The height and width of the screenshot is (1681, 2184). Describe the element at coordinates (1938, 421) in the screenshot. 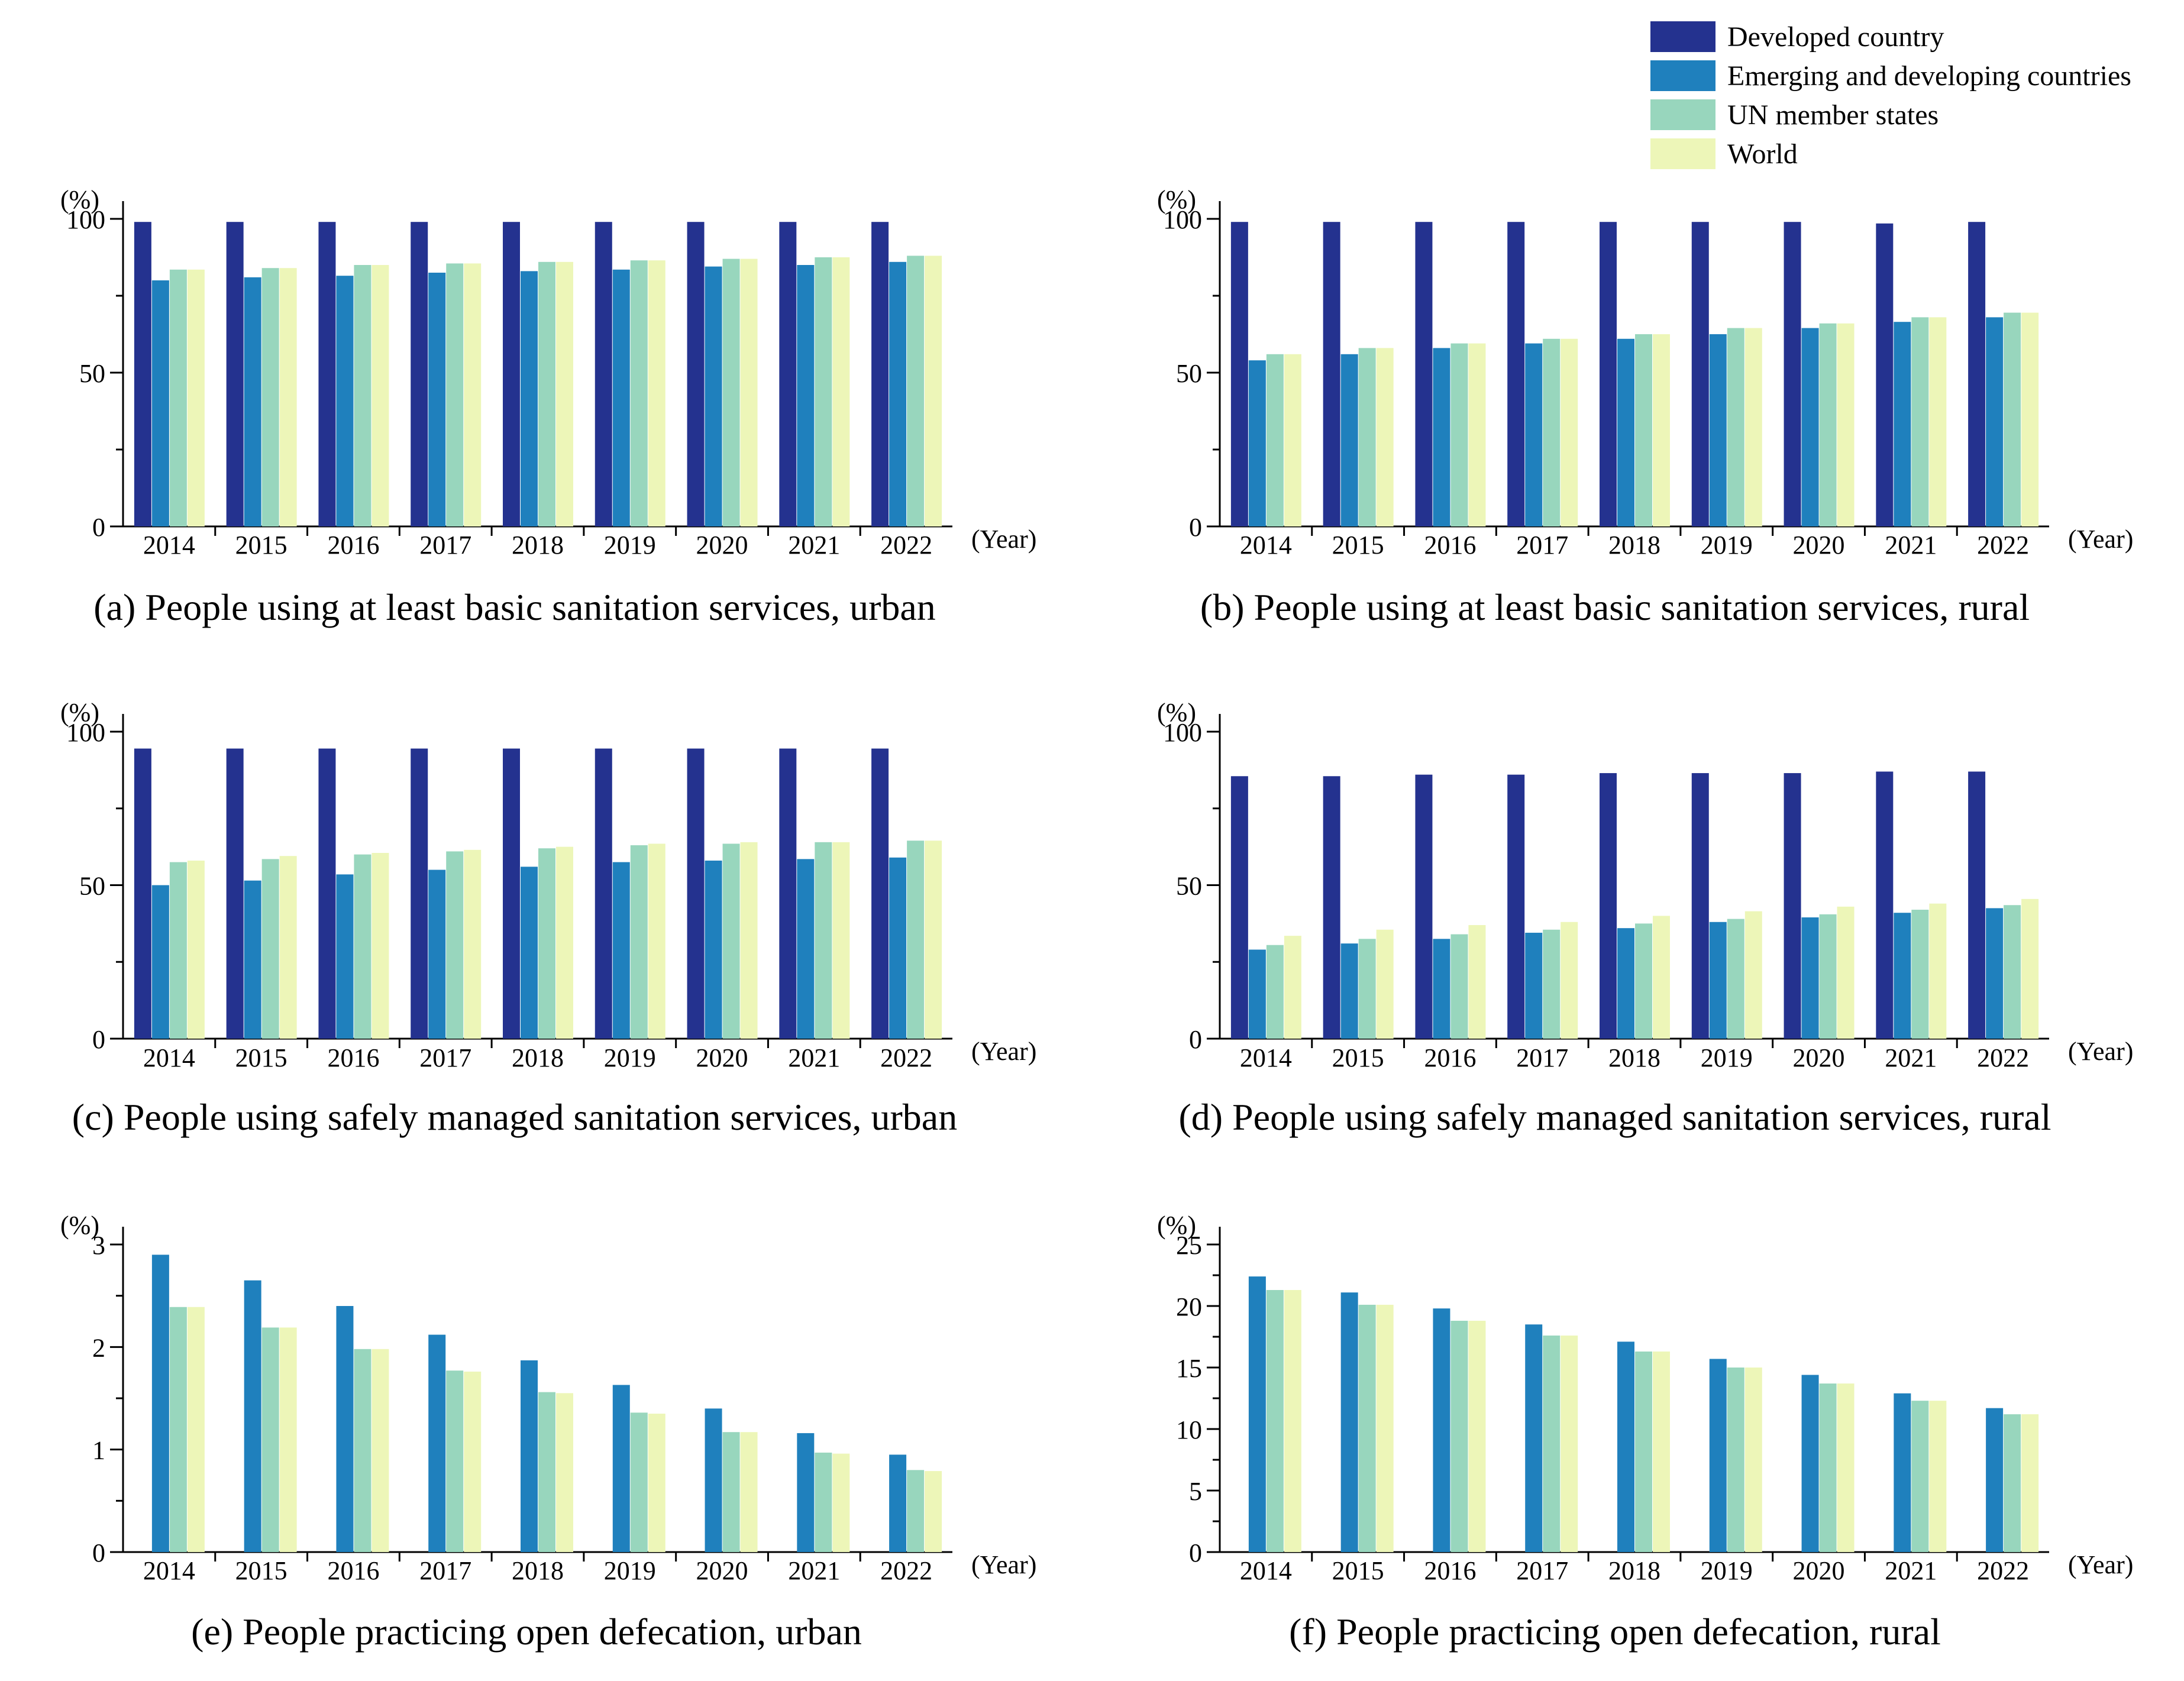

I see `bar-b-2021-s3` at that location.